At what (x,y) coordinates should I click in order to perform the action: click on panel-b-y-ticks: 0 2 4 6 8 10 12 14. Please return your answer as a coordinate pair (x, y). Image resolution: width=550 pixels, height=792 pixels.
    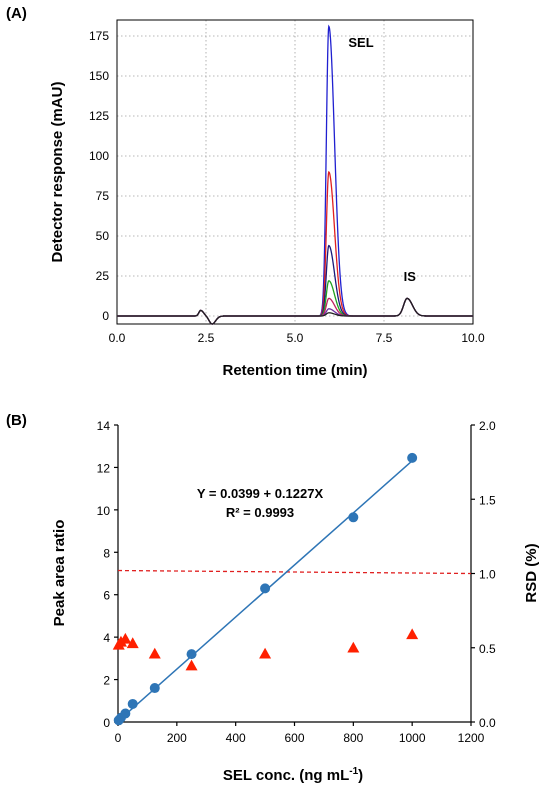
    Looking at the image, I should click on (107, 574).